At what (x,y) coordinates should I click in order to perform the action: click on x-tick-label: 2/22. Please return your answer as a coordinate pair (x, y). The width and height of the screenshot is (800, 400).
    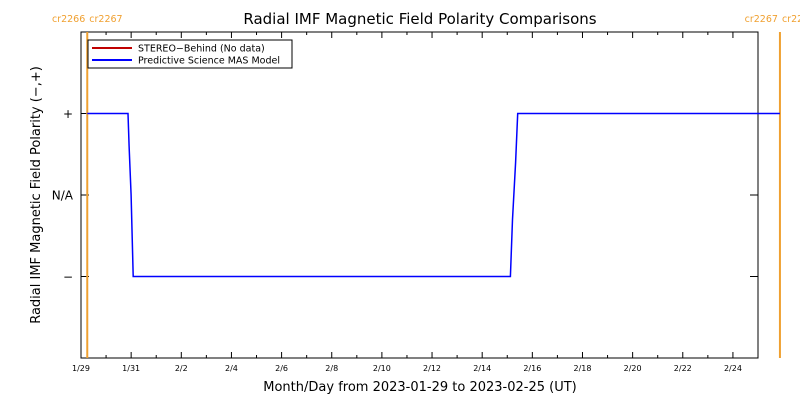
    Looking at the image, I should click on (683, 368).